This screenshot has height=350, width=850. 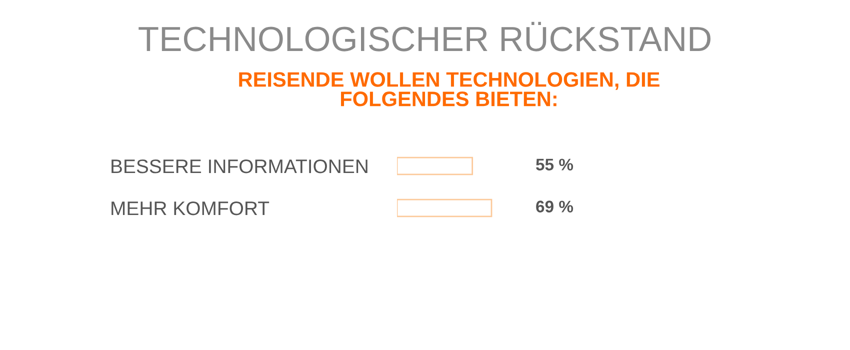 What do you see at coordinates (555, 206) in the screenshot?
I see `data-label: 69 %` at bounding box center [555, 206].